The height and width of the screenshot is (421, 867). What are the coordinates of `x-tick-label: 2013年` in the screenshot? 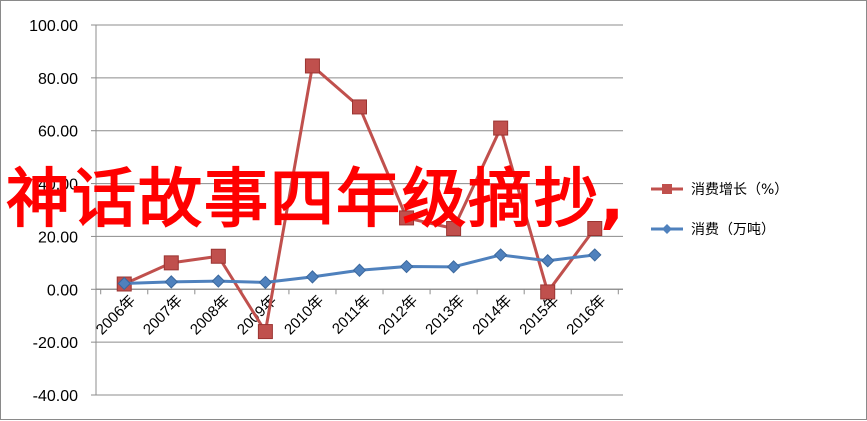 It's located at (445, 315).